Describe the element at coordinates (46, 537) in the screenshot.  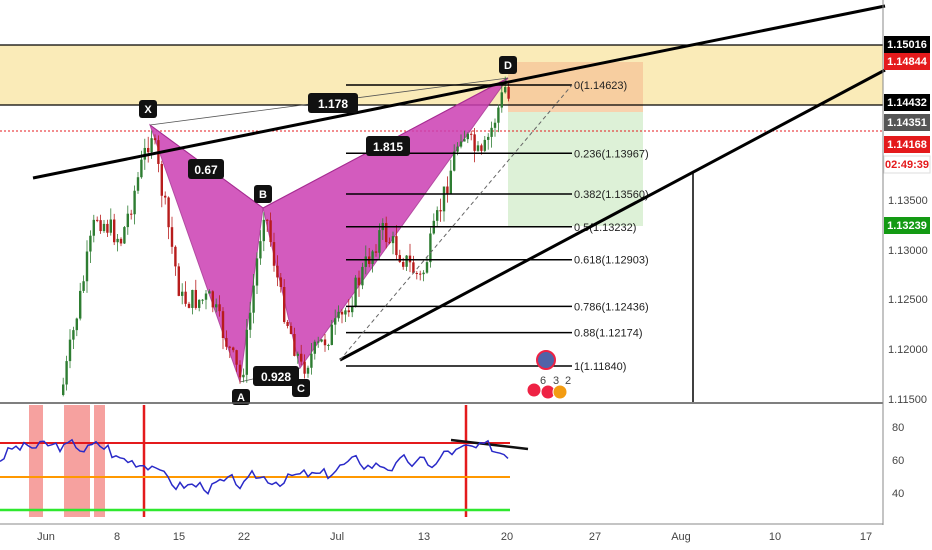
I see `time-tick-0: Jun` at that location.